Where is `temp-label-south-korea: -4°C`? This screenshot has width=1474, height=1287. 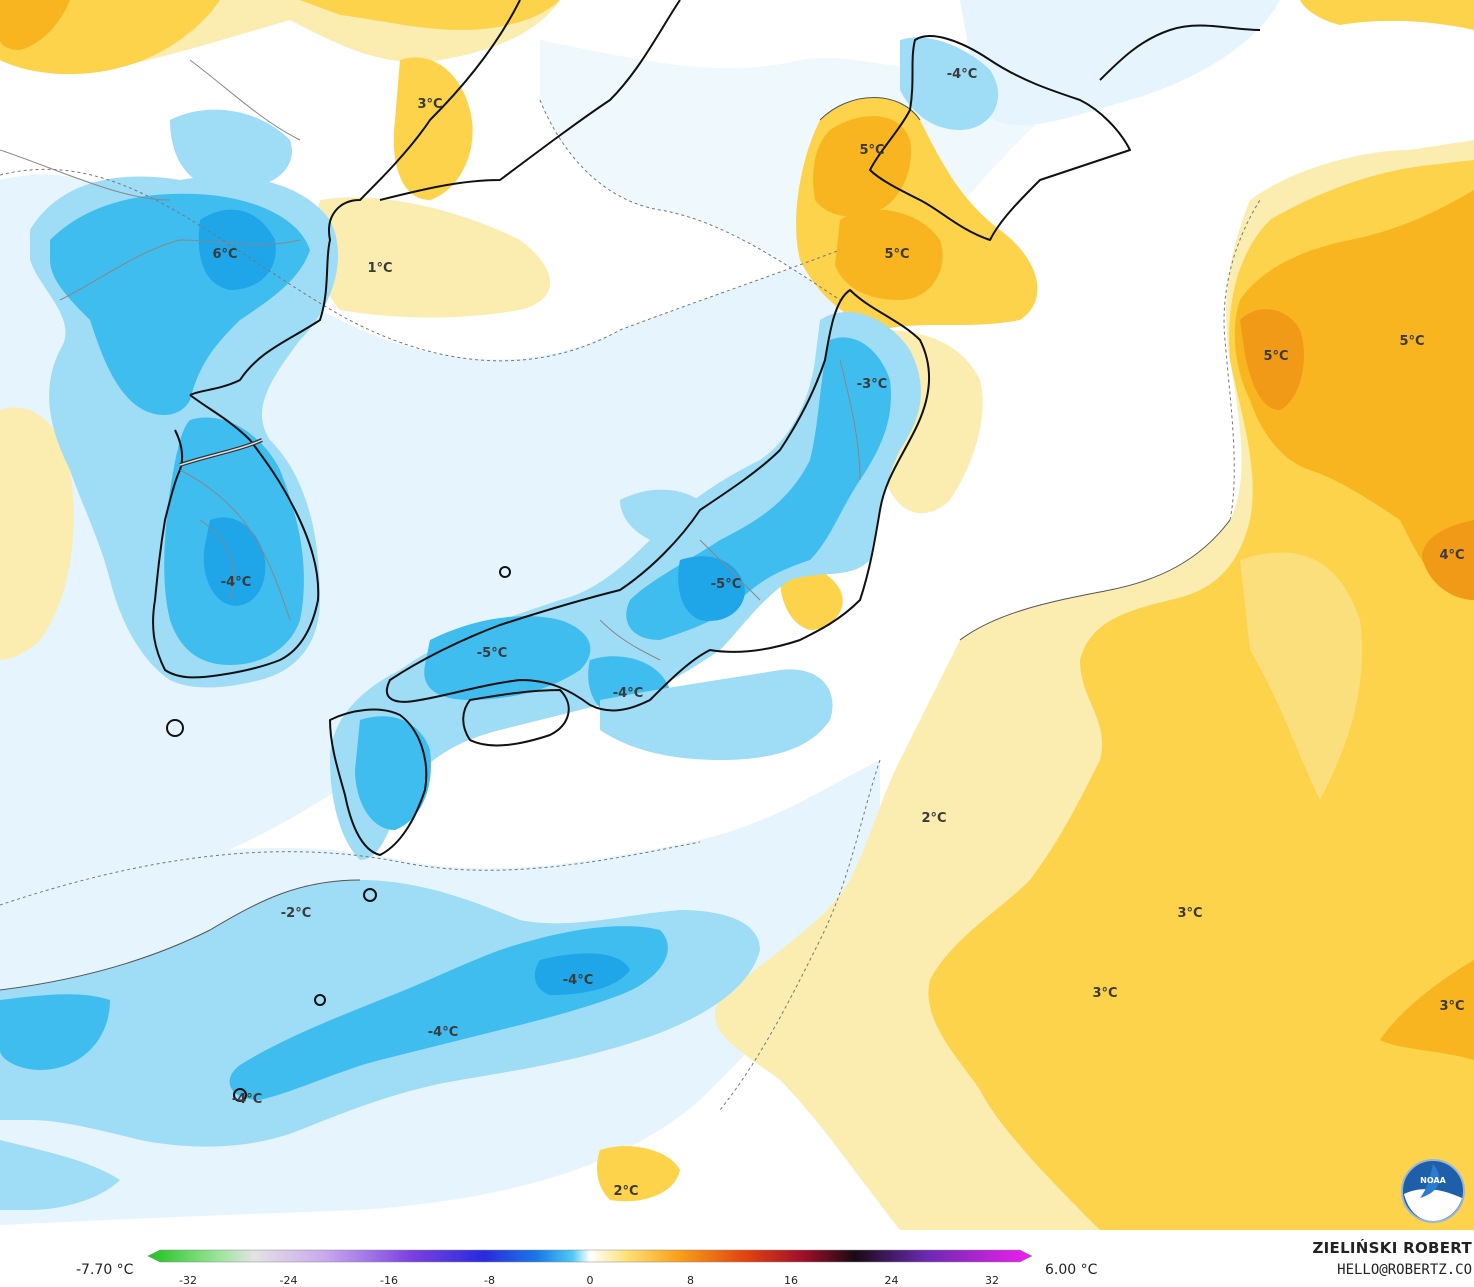 temp-label-south-korea: -4°C is located at coordinates (236, 582).